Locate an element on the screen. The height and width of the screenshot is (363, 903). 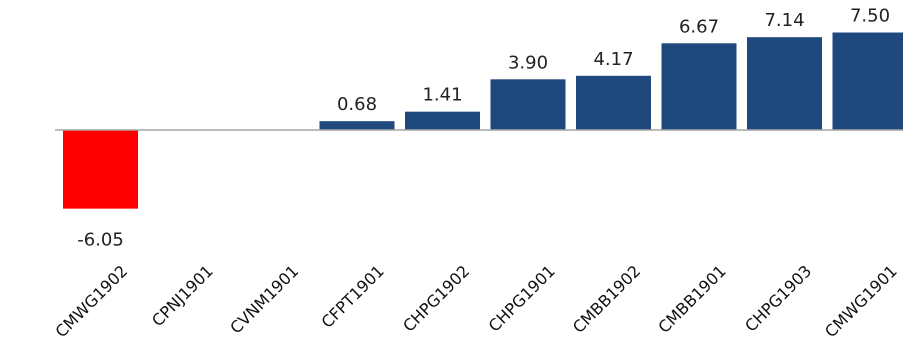
x-tick-label-chpg1901: CHPG1901 is located at coordinates (522, 298).